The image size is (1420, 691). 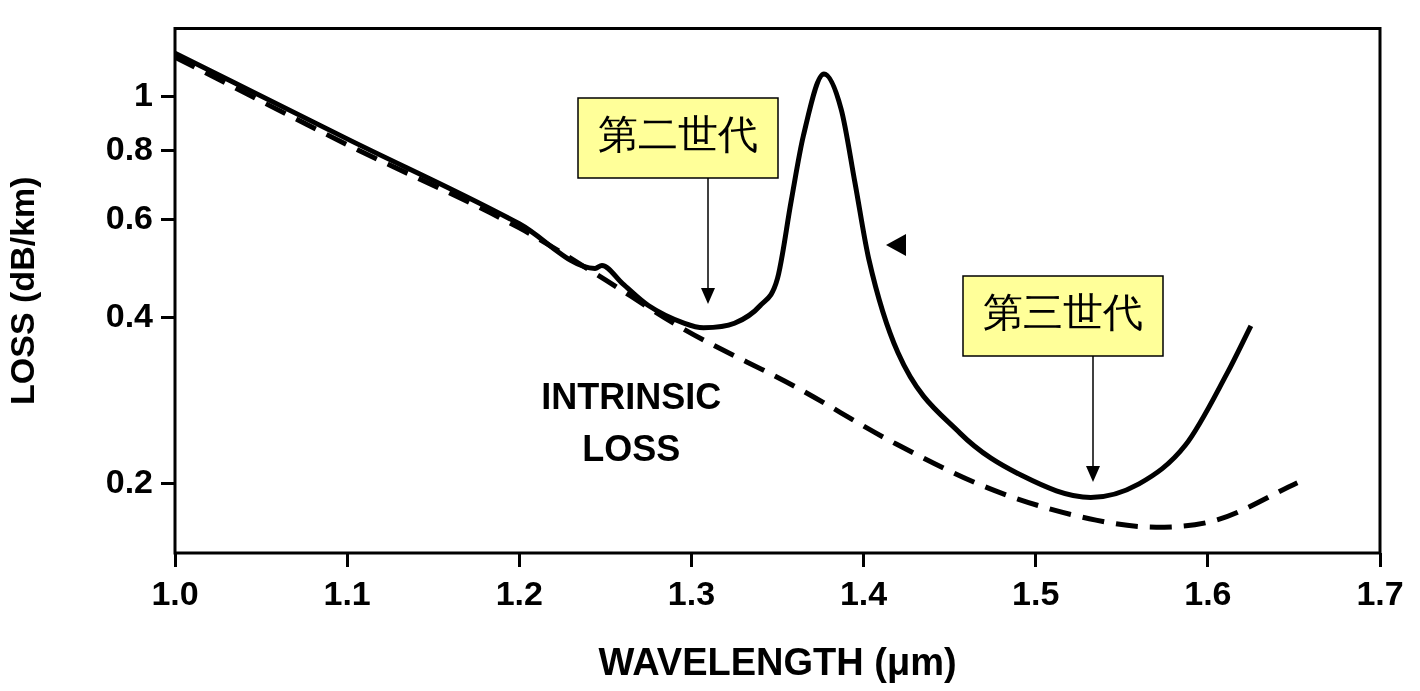 I want to click on y-tick-label: 0.2, so click(x=129, y=481).